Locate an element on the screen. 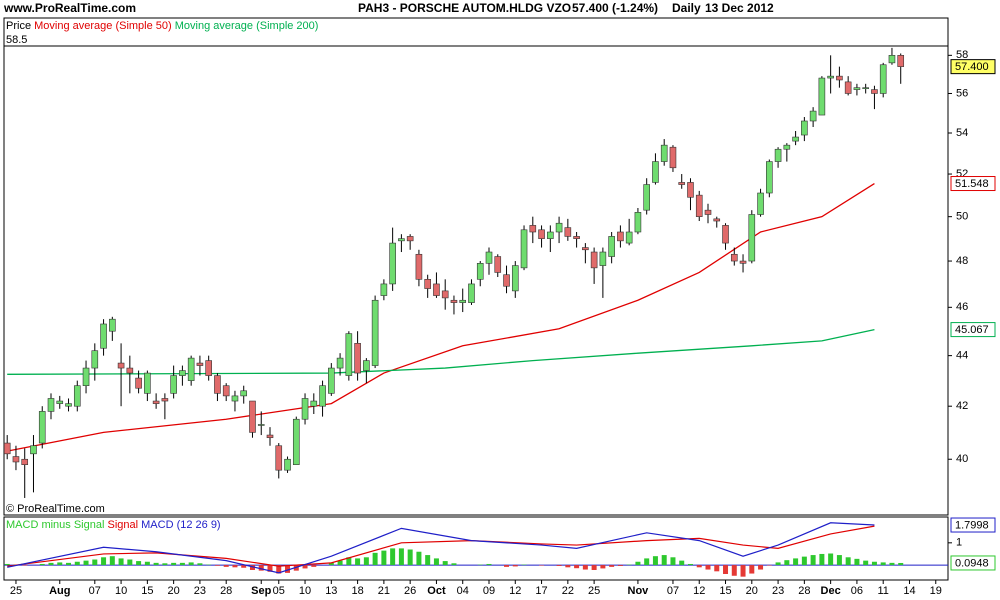 The image size is (1000, 600). legend-entry: Moving average (Simple 200) is located at coordinates (247, 26).